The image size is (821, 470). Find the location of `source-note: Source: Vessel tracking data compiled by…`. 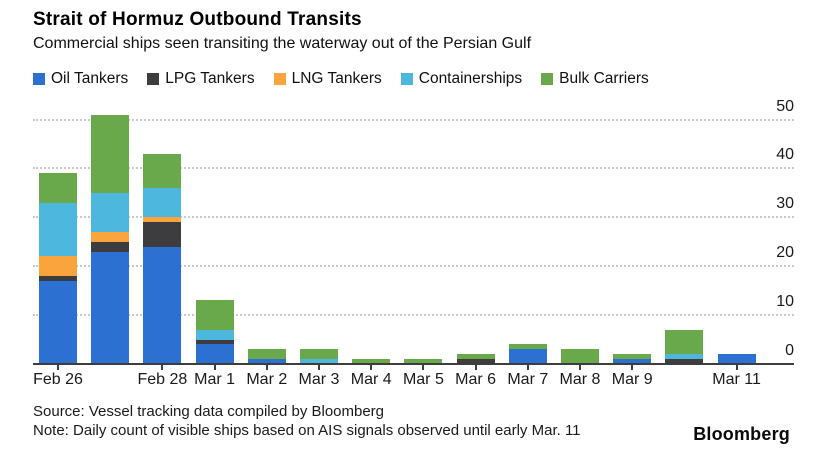

source-note: Source: Vessel tracking data compiled by… is located at coordinates (209, 411).